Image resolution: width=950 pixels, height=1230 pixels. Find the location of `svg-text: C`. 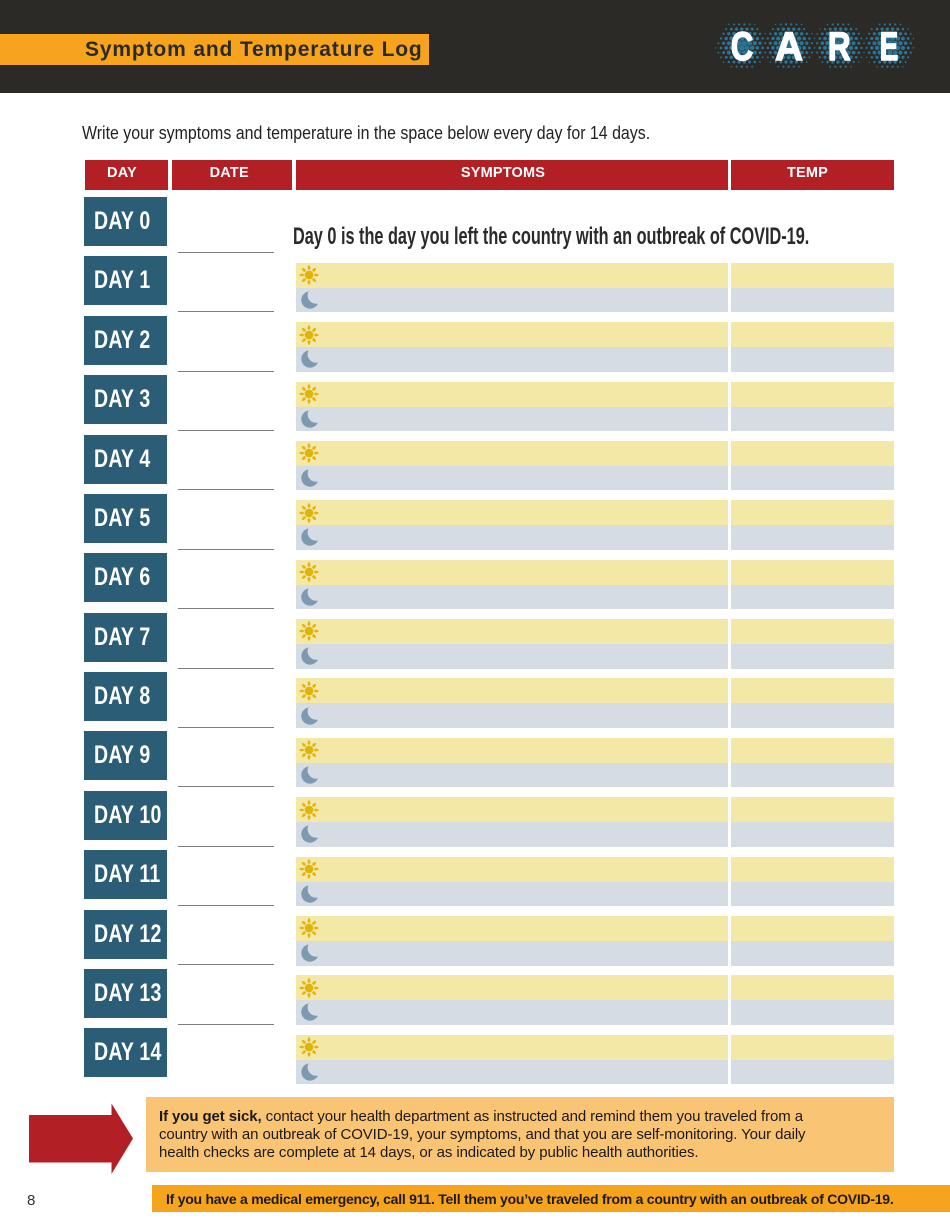

svg-text: C is located at coordinates (742, 46).